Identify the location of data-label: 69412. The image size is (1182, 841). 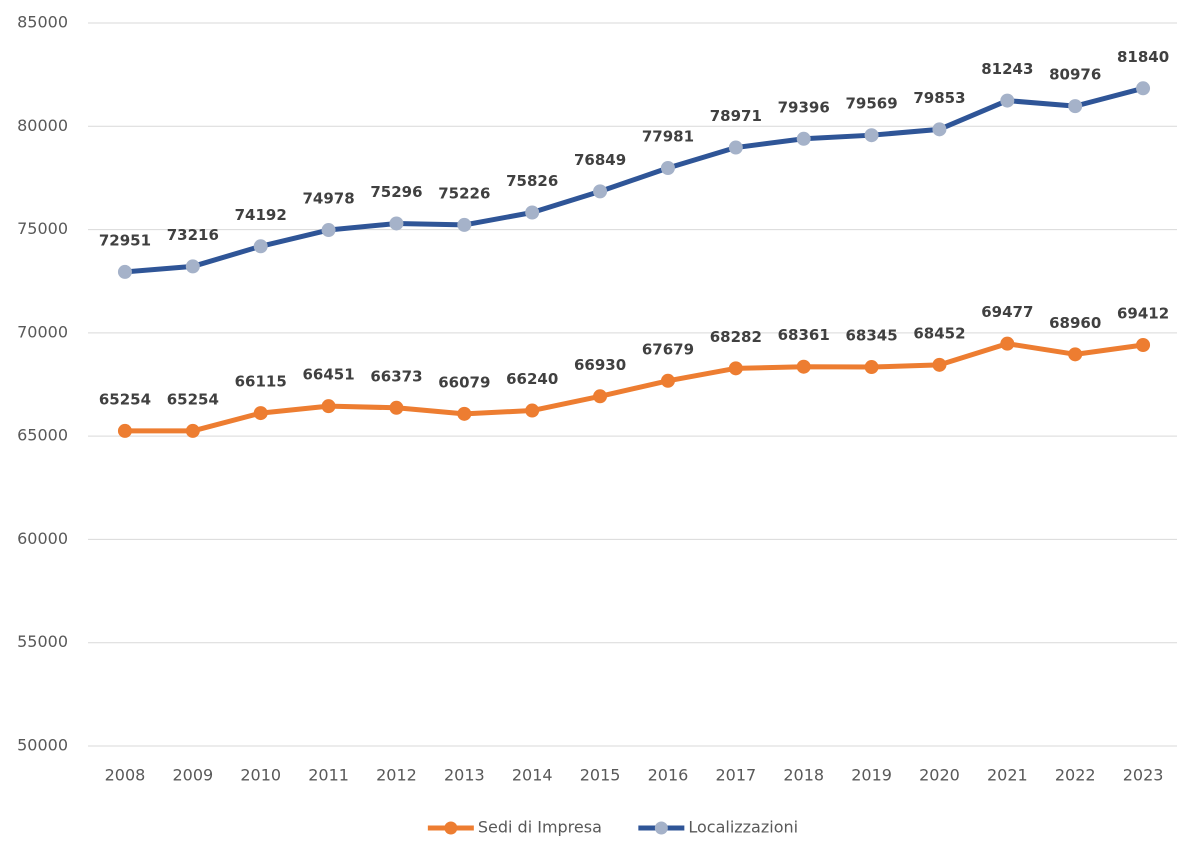
(1143, 314).